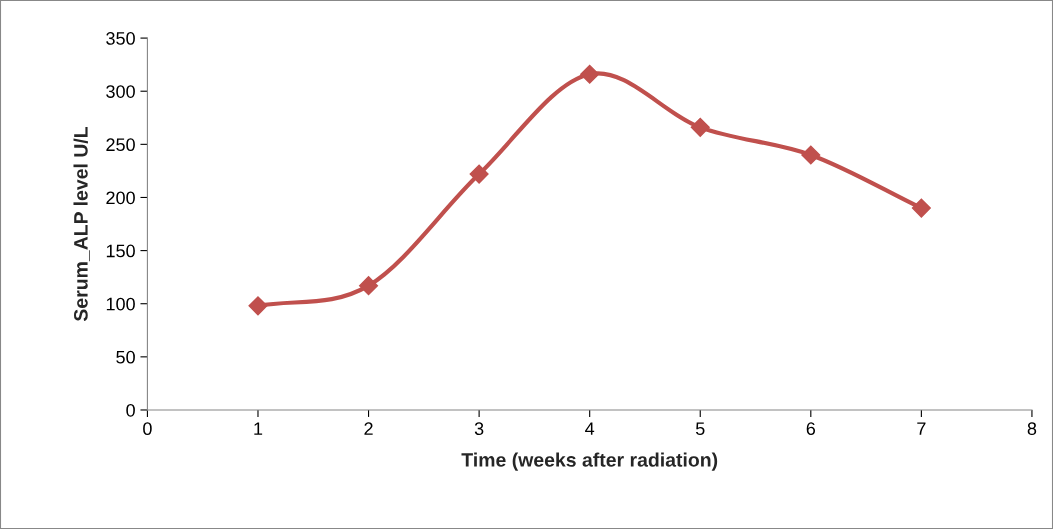 Image resolution: width=1053 pixels, height=529 pixels. Describe the element at coordinates (120, 198) in the screenshot. I see `y-tick-label: 200` at that location.